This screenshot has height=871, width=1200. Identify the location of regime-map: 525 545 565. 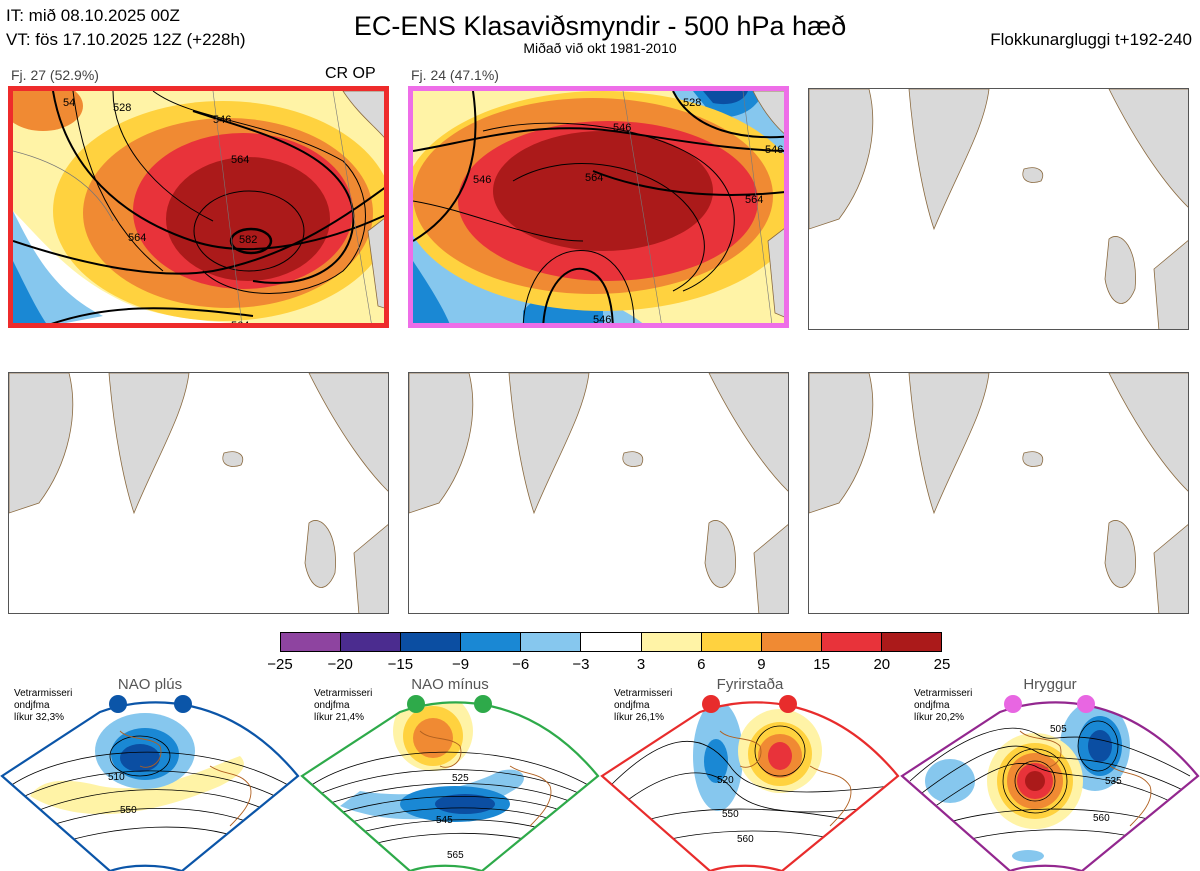
(450, 783).